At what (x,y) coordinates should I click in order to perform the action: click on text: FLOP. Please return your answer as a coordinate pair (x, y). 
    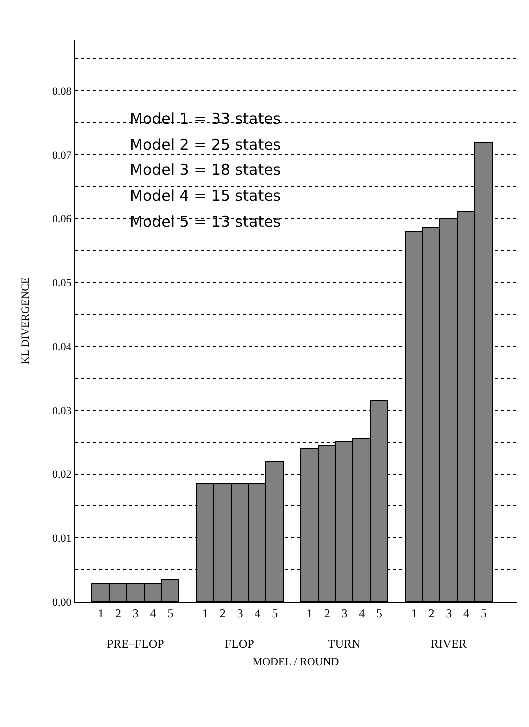
    Looking at the image, I should click on (240, 644).